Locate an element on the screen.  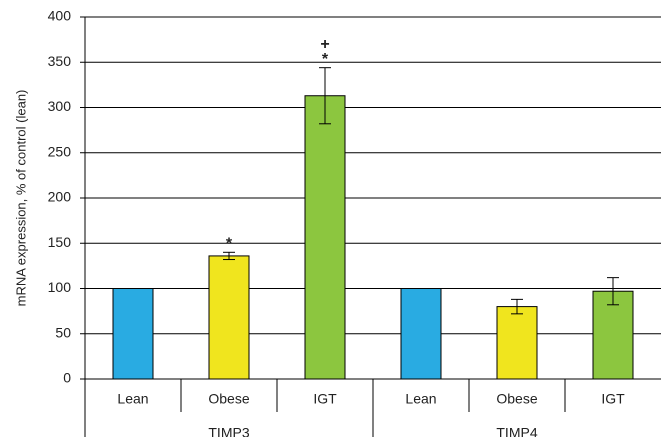
y-tick-label: 50 is located at coordinates (63, 332).